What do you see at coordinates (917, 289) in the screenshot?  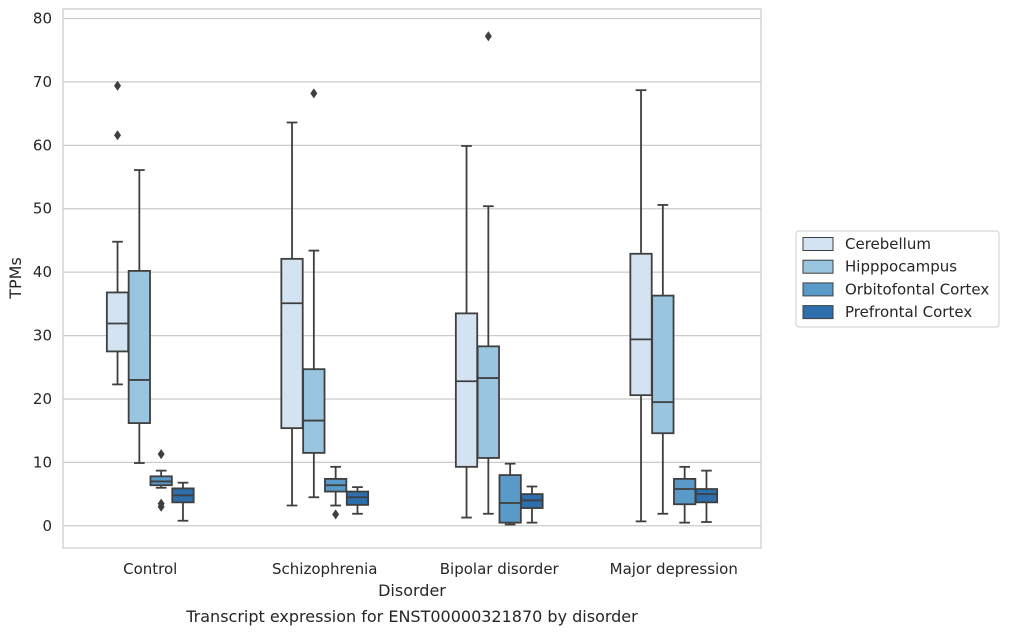 I see `legend-label: Orbitofontal Cortex` at bounding box center [917, 289].